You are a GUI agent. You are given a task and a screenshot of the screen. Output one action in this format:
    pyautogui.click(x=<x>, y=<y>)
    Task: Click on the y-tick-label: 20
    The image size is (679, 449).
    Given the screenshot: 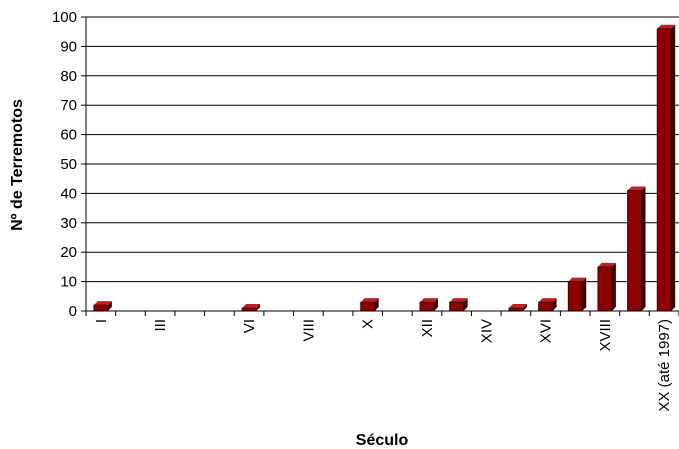 What is the action you would take?
    pyautogui.click(x=68, y=252)
    